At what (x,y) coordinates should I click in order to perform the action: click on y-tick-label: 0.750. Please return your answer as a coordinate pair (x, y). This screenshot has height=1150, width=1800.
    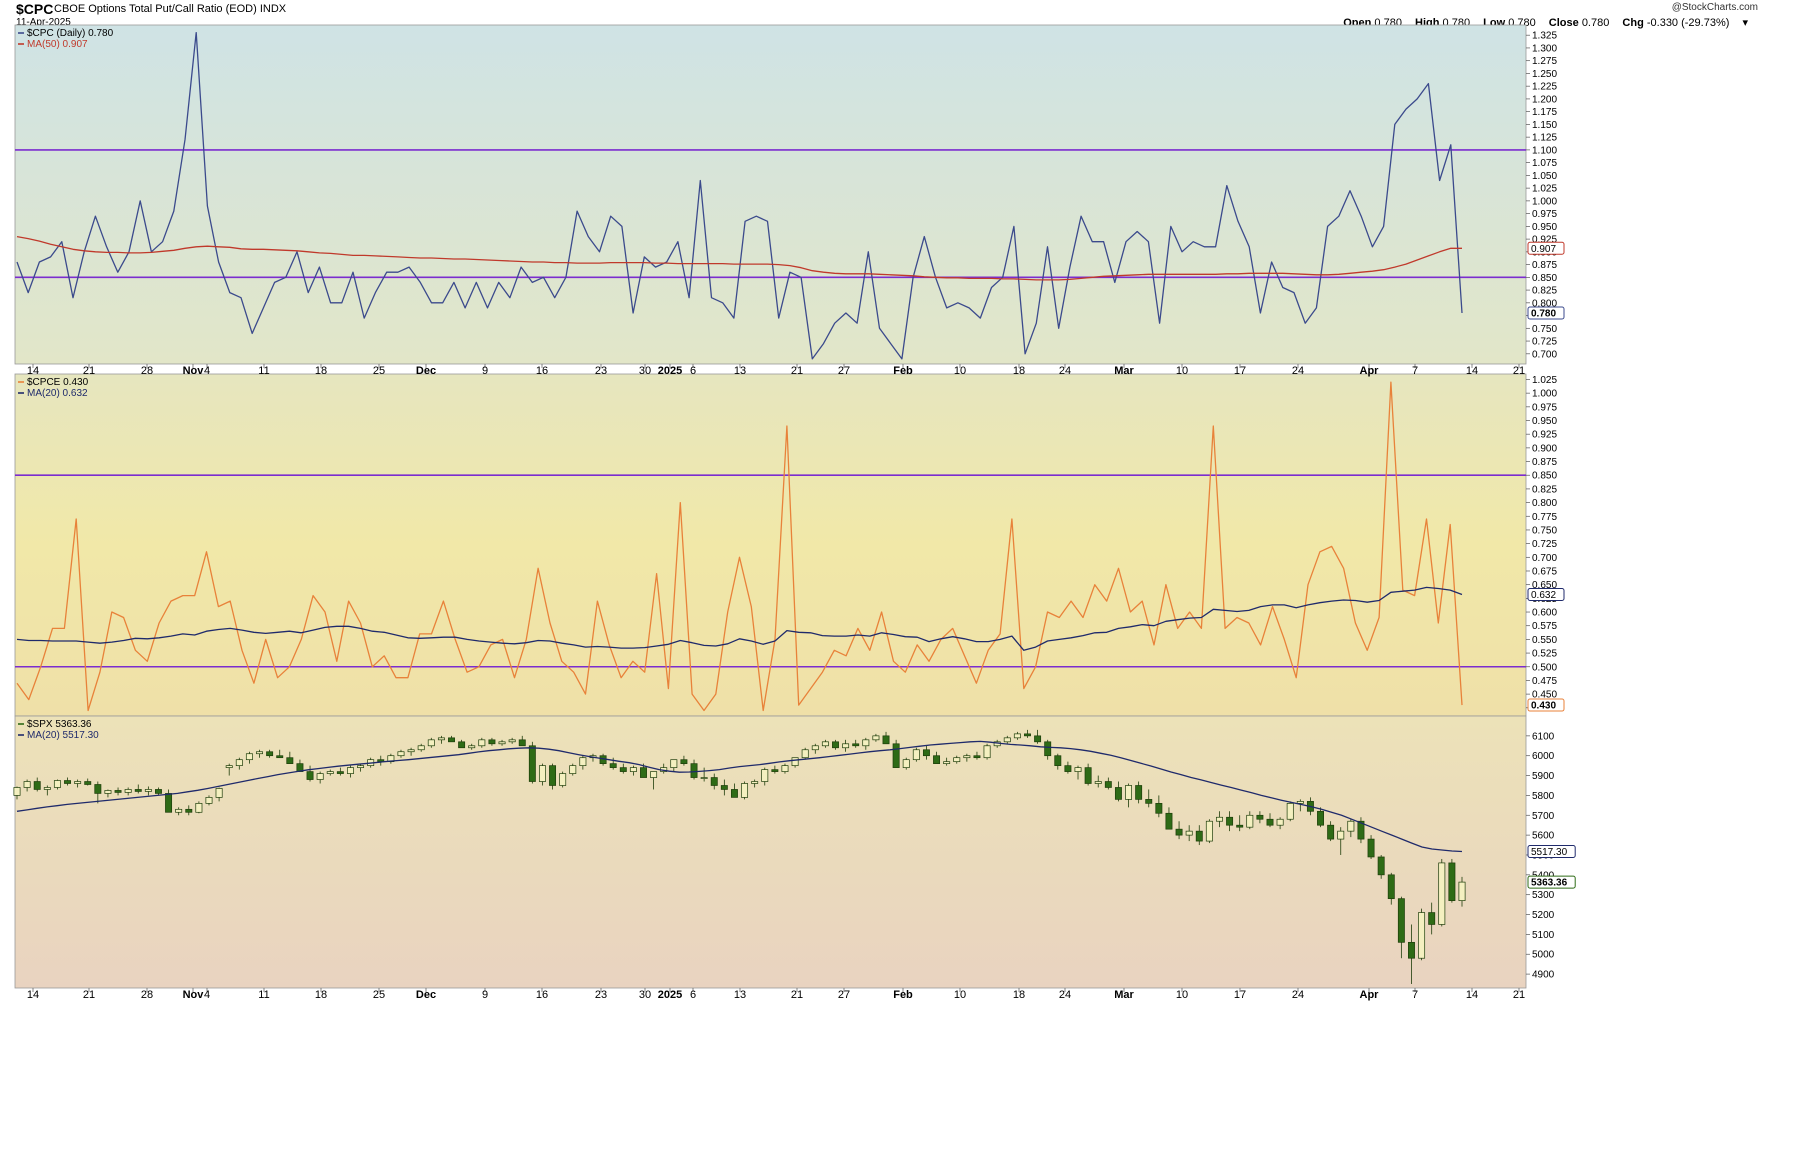
    Looking at the image, I should click on (1544, 329).